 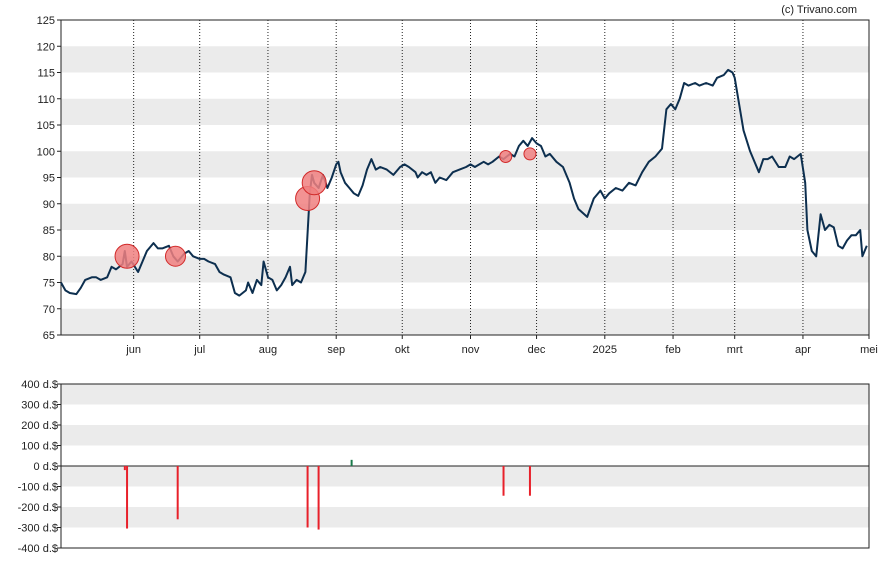 What do you see at coordinates (38, 508) in the screenshot?
I see `y-tick-label: -200 d.$` at bounding box center [38, 508].